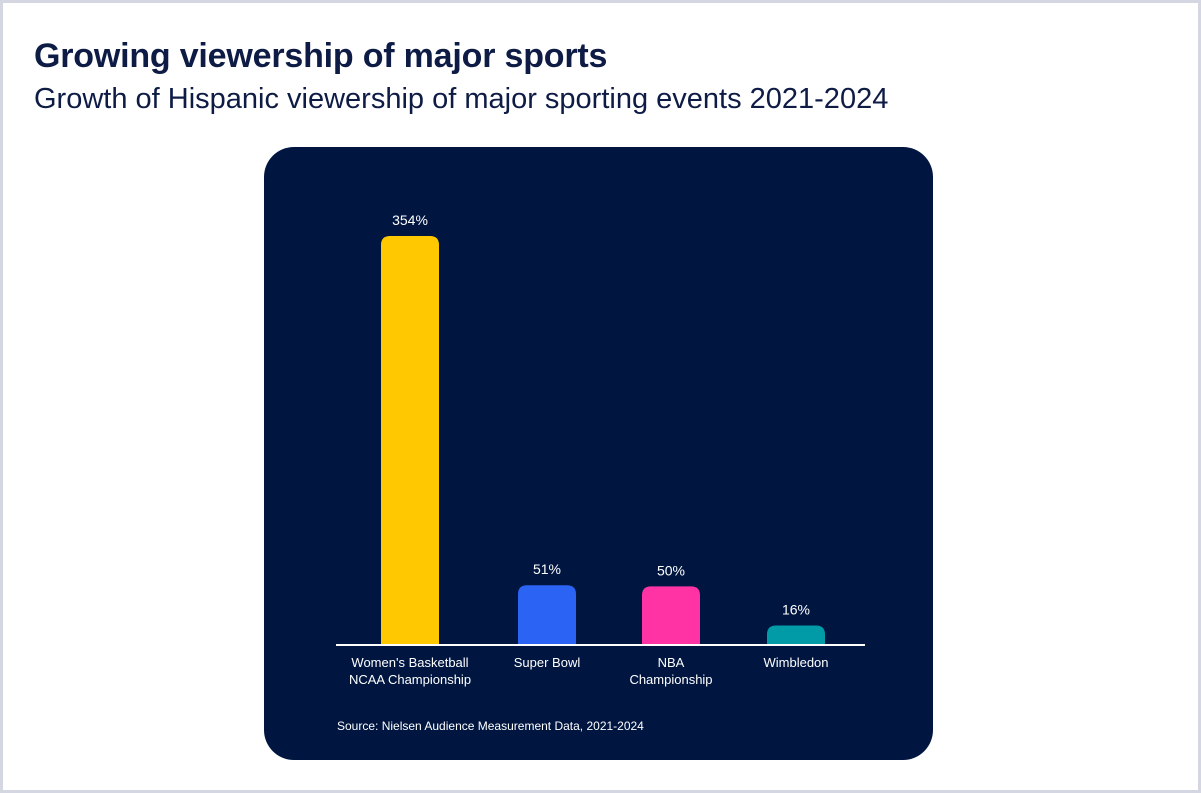 This screenshot has height=793, width=1201. What do you see at coordinates (795, 662) in the screenshot?
I see `category-label-wimbledon: Wimbledon` at bounding box center [795, 662].